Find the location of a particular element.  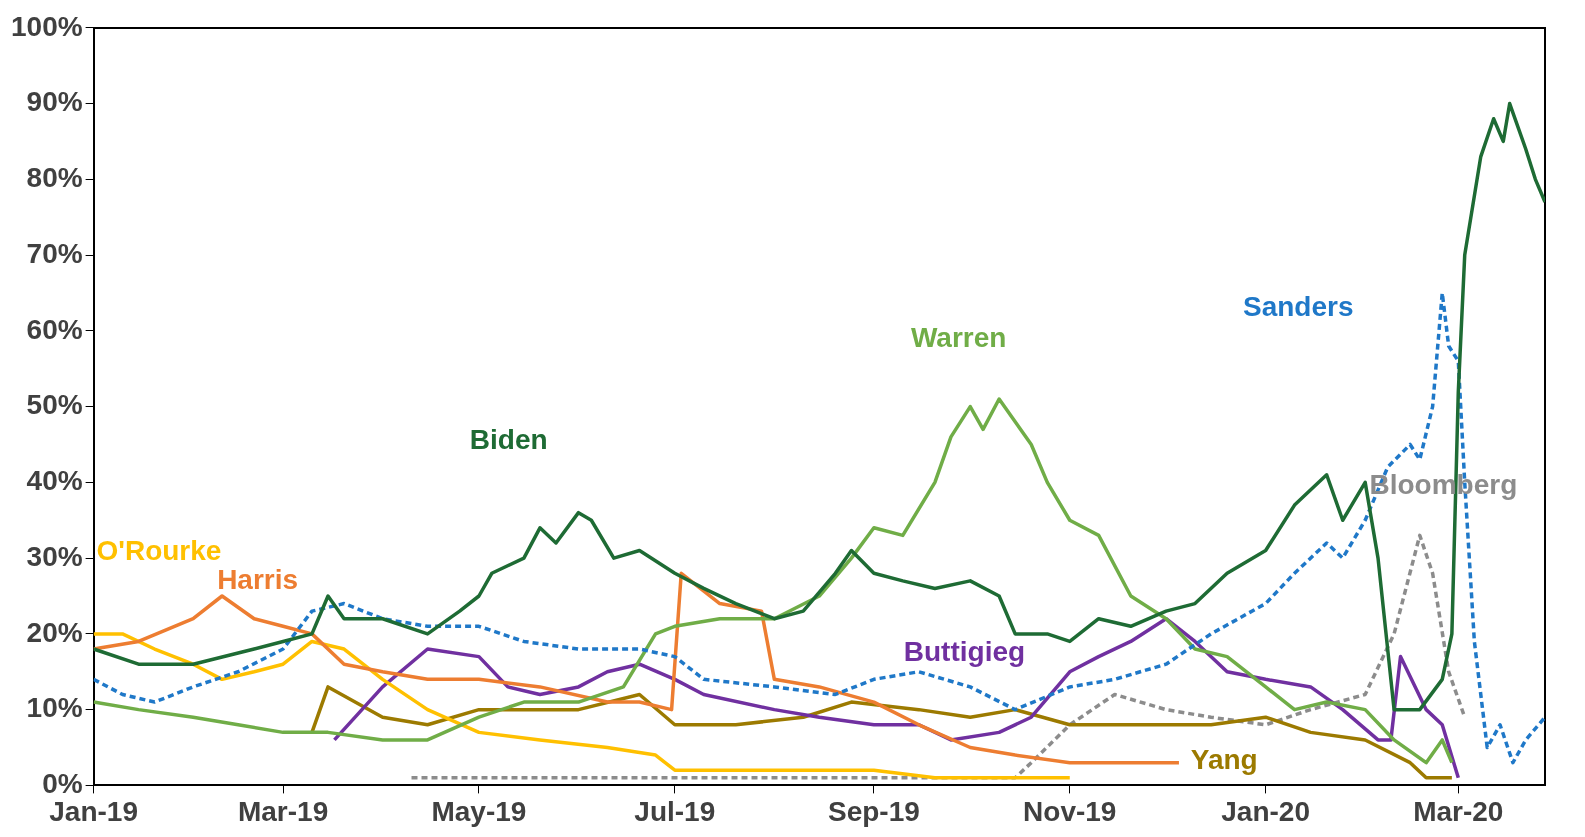

text: Sanders is located at coordinates (1298, 306).